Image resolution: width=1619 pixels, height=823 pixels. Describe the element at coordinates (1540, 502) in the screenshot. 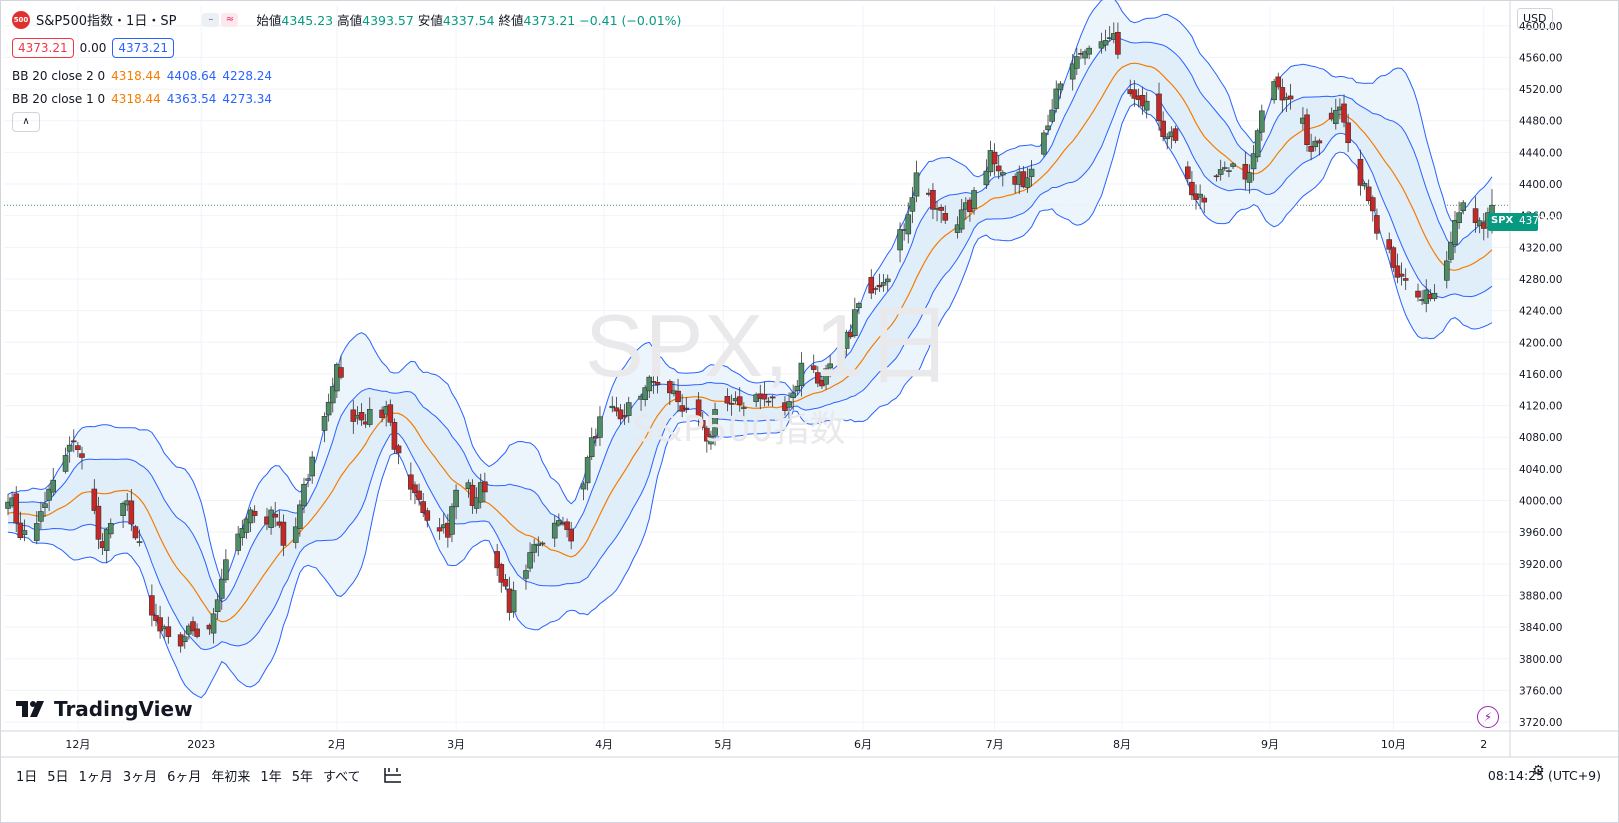

I see `price-tick-label: 4000.00` at that location.